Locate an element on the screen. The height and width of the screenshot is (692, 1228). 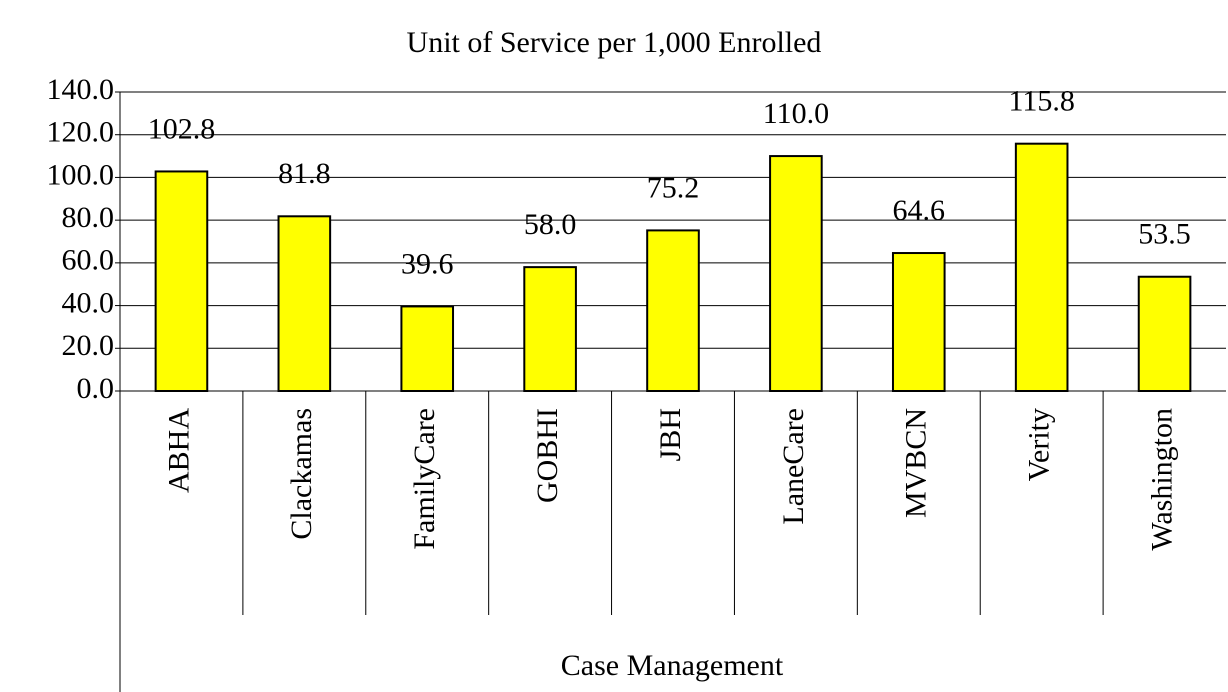
x-tick-label: MVBCN is located at coordinates (916, 463).